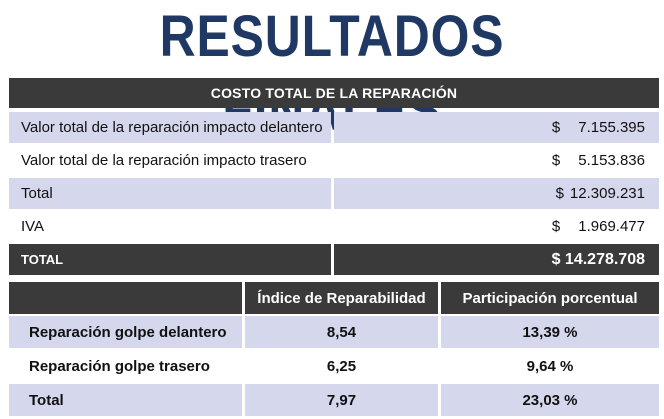  Describe the element at coordinates (341, 298) in the screenshot. I see `header-index: Índice de Reparabilidad` at that location.